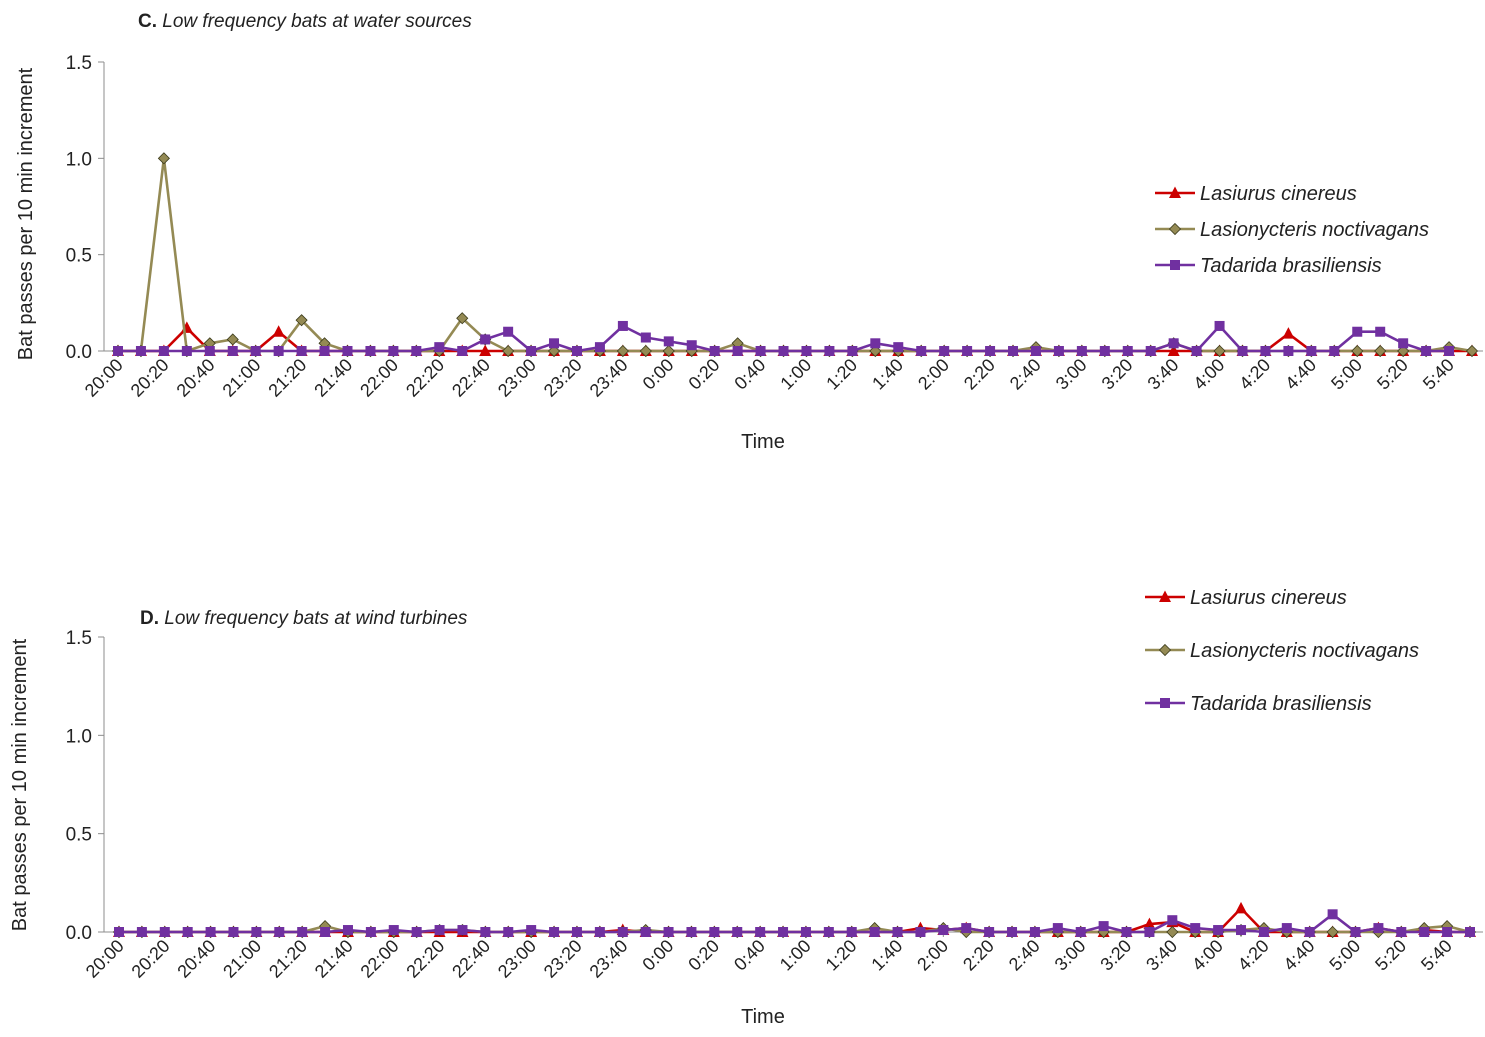 The height and width of the screenshot is (1037, 1485). Describe the element at coordinates (1173, 350) in the screenshot. I see `data-point-lasiurus-cinereus` at that location.